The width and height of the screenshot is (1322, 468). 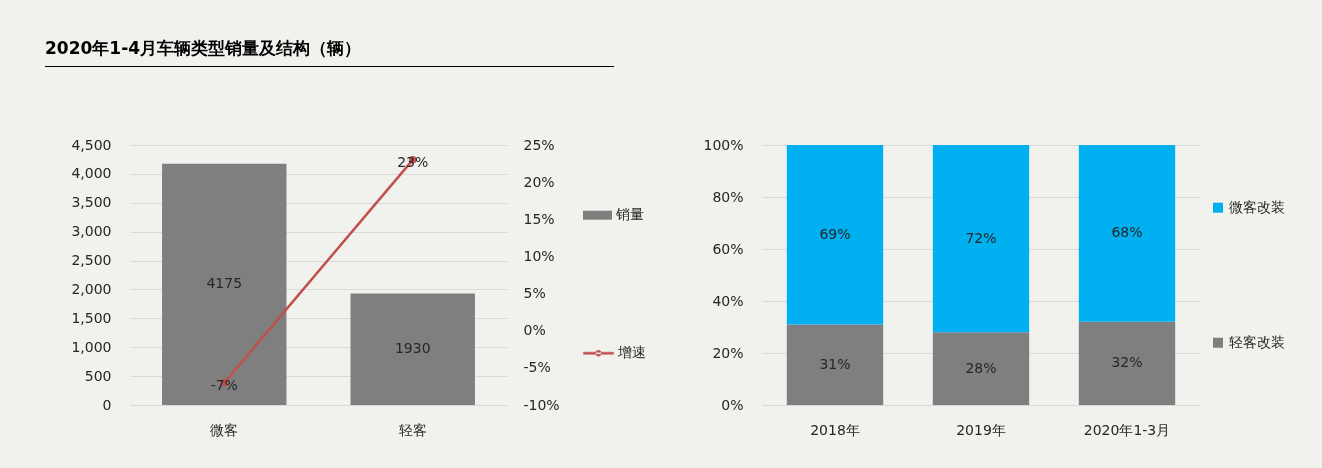 I want to click on y-tick-label: 0, so click(x=107, y=404).